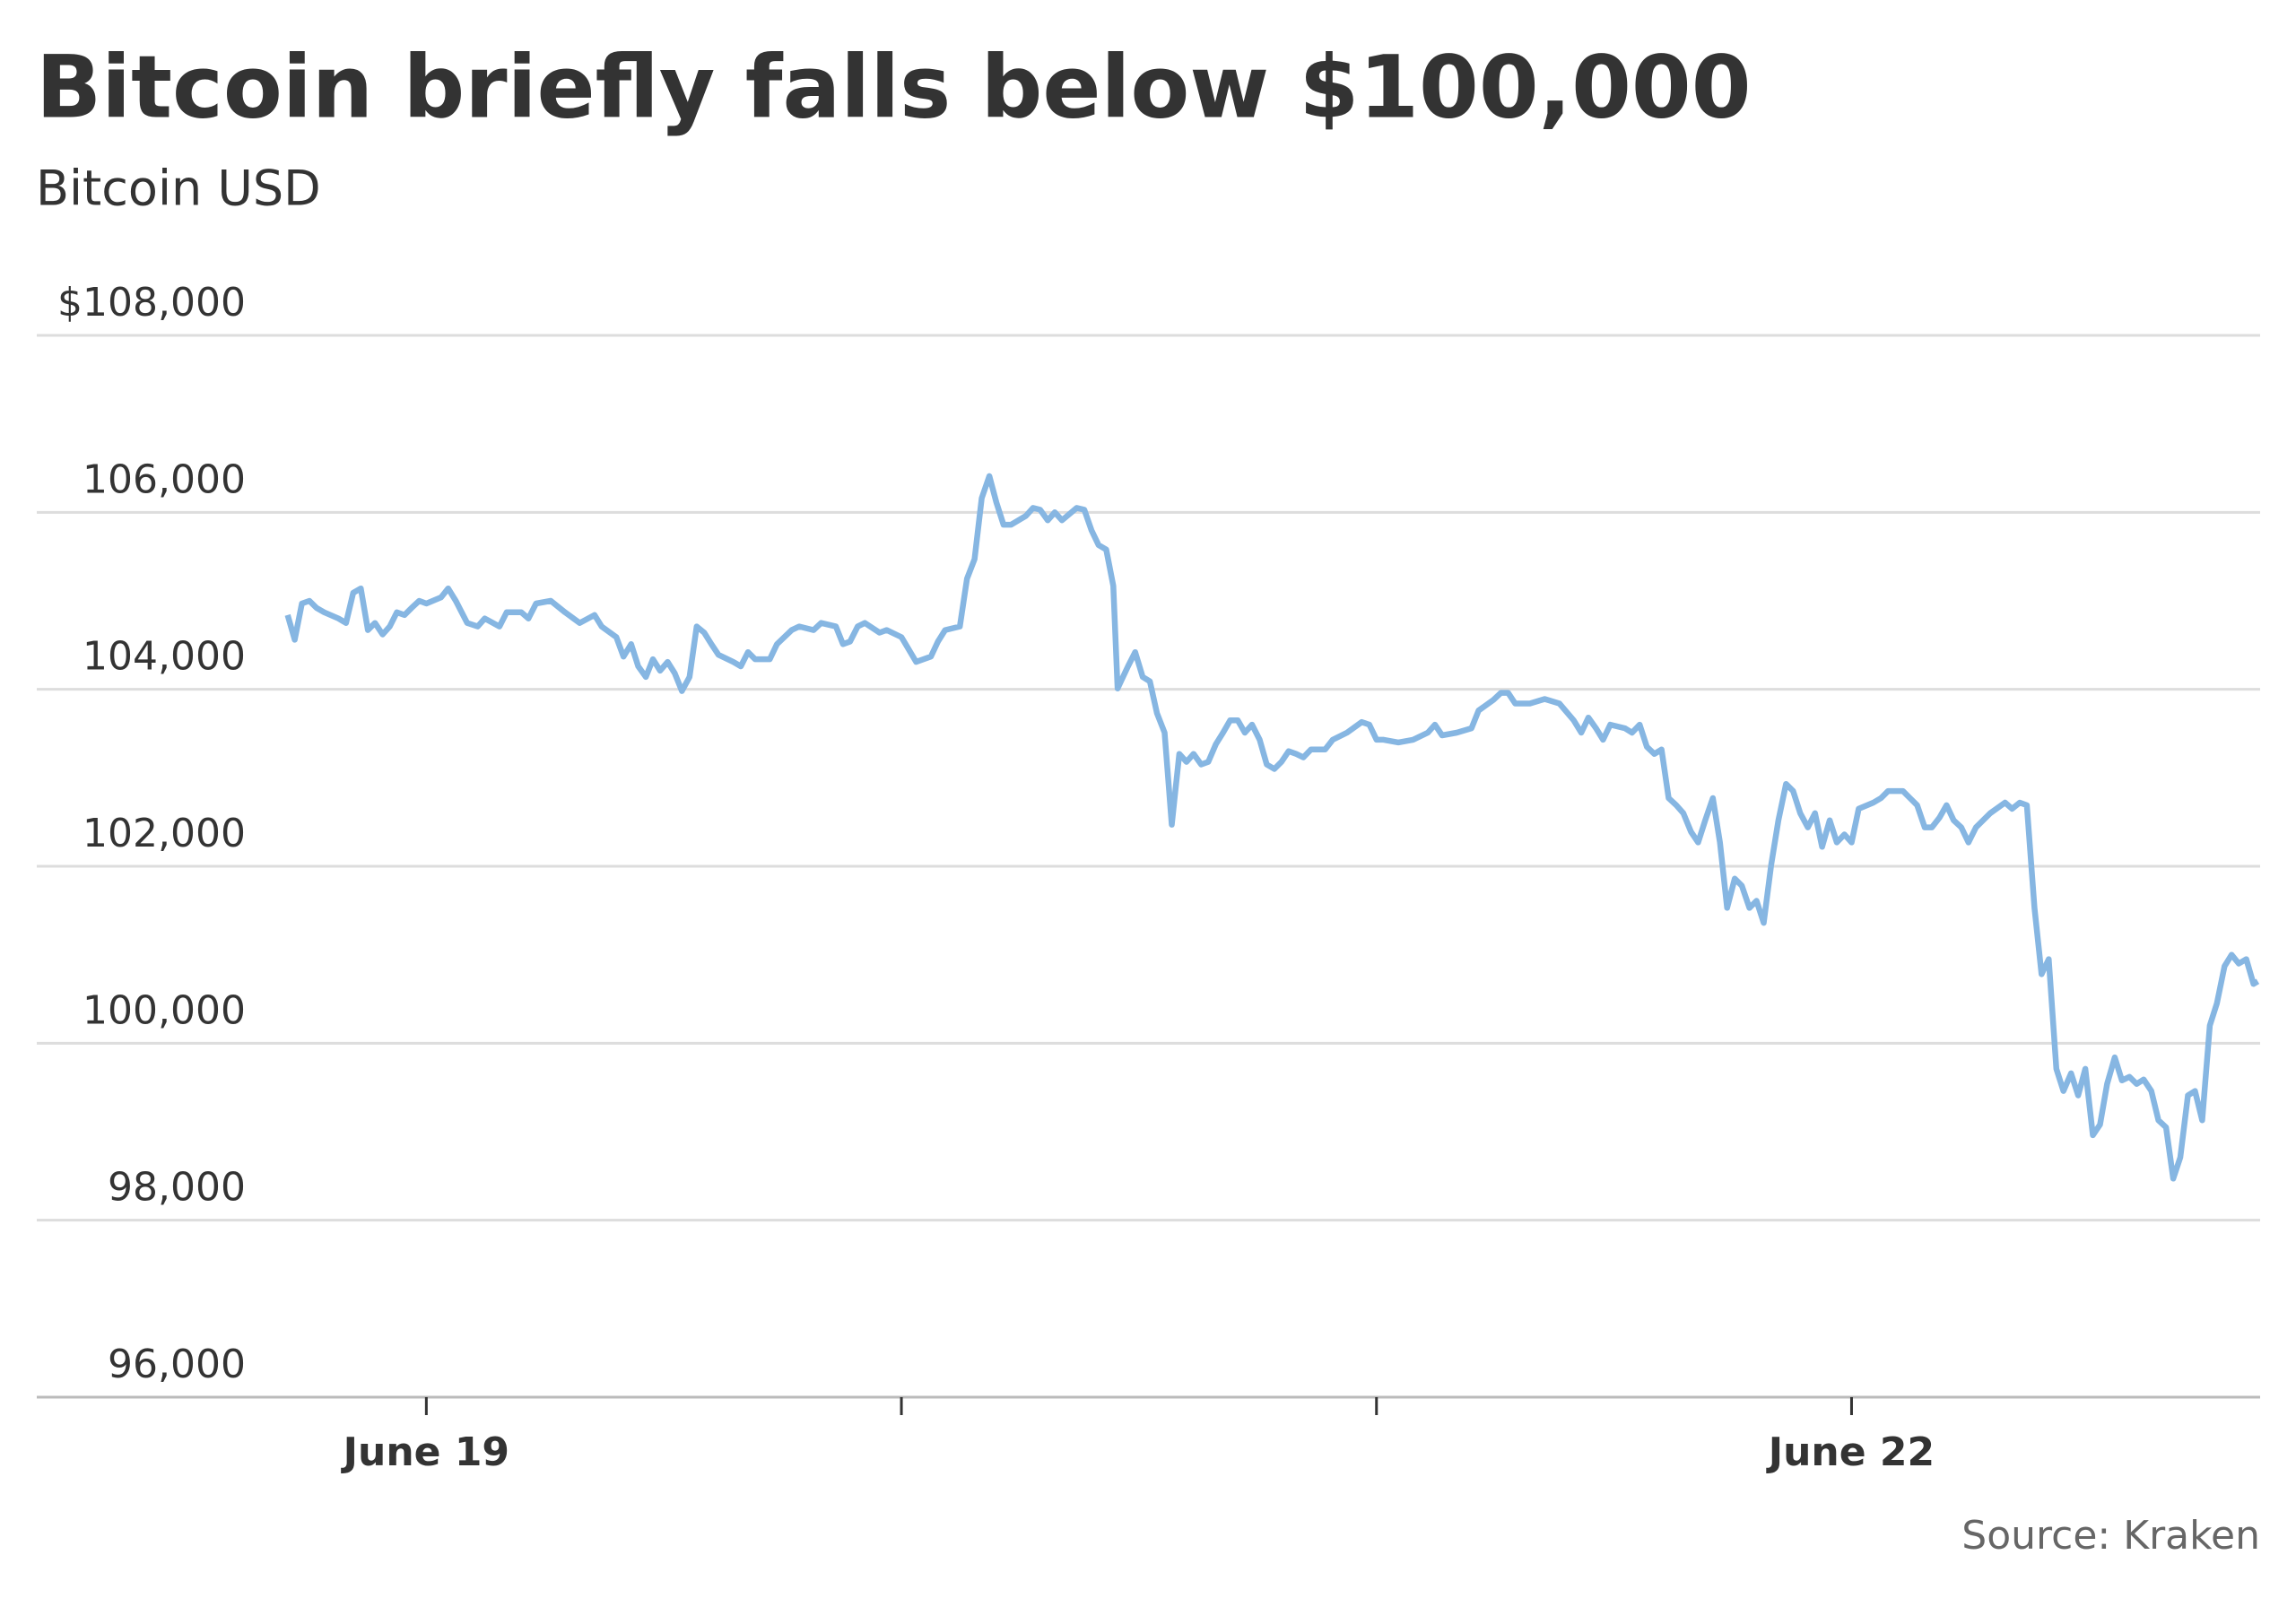  What do you see at coordinates (164, 834) in the screenshot?
I see `y-tick-label: 102,000` at bounding box center [164, 834].